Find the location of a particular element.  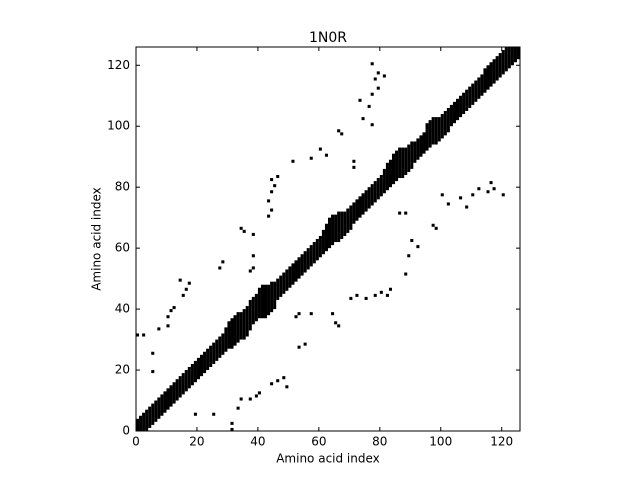

x-tick-label: 60 is located at coordinates (318, 442).